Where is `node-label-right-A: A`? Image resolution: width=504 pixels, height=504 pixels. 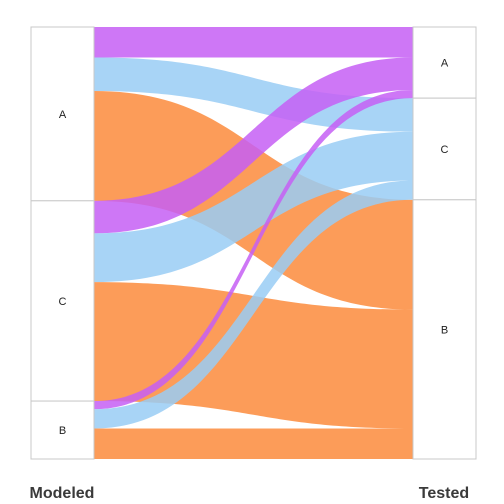
node-label-right-A: A is located at coordinates (445, 64).